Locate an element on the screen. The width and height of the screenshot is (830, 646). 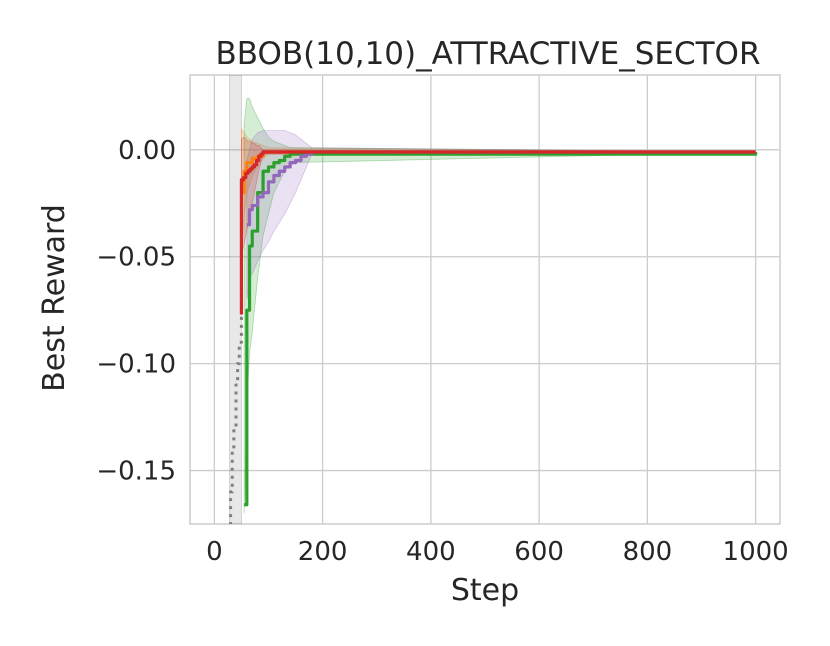
series-band is located at coordinates (235, 299).